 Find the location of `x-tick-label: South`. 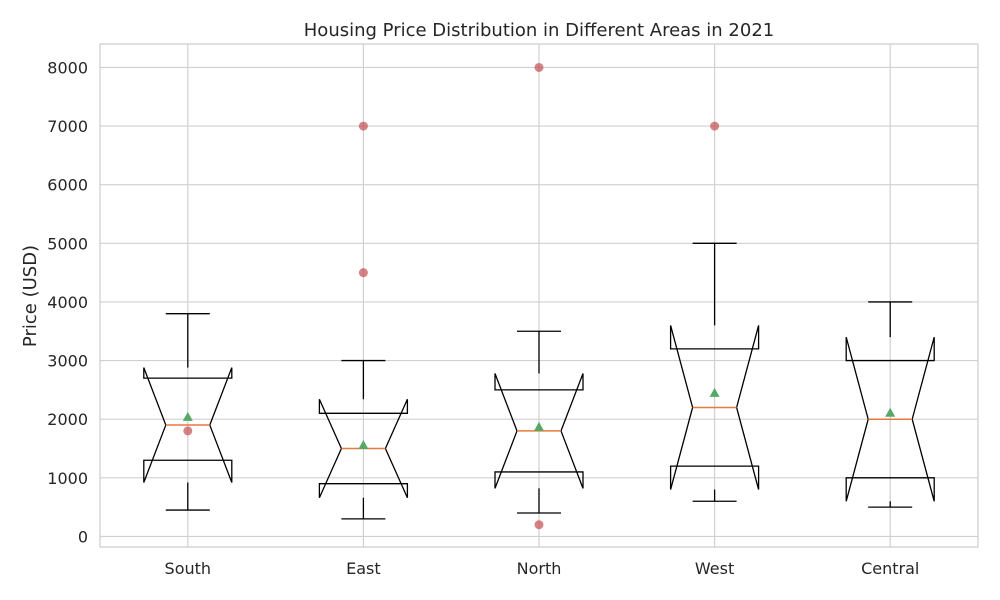

x-tick-label: South is located at coordinates (188, 568).